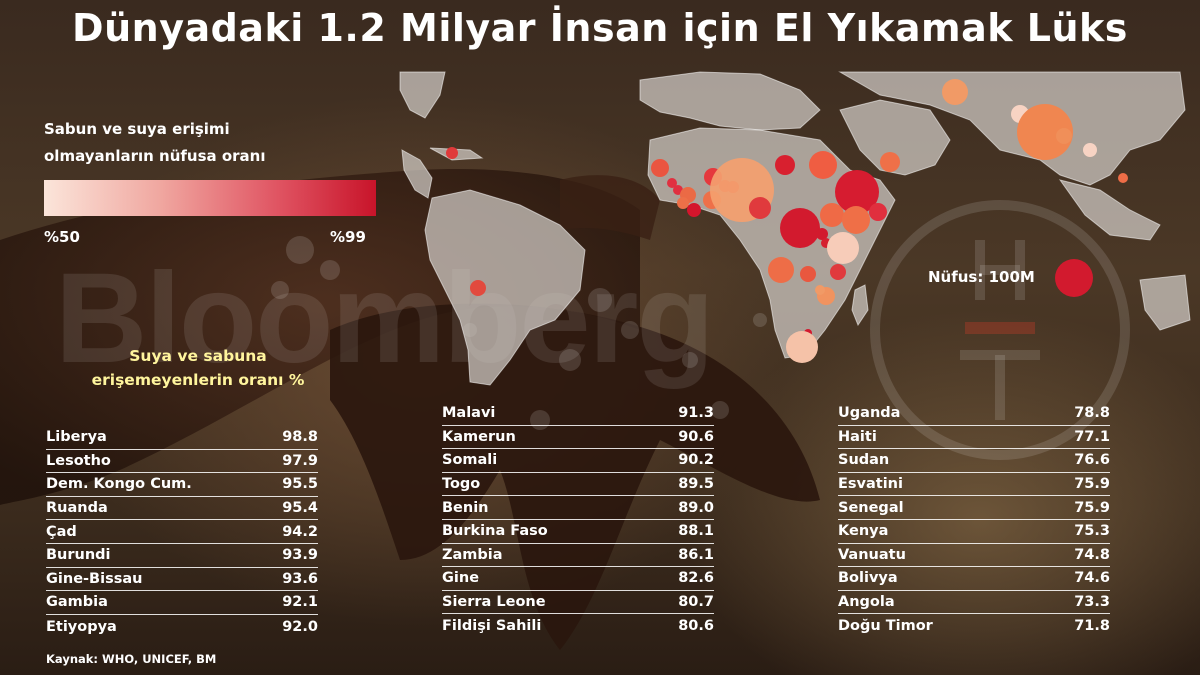 The image size is (1200, 675). What do you see at coordinates (696, 436) in the screenshot?
I see `country-value: 90.6` at bounding box center [696, 436].